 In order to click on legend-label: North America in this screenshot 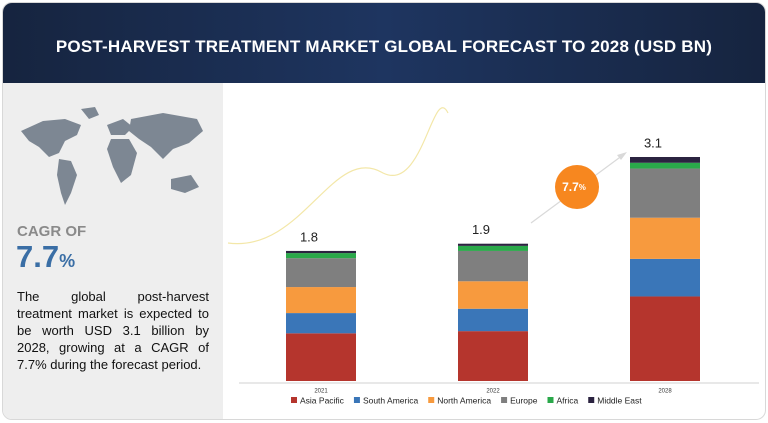, I will do `click(464, 400)`.